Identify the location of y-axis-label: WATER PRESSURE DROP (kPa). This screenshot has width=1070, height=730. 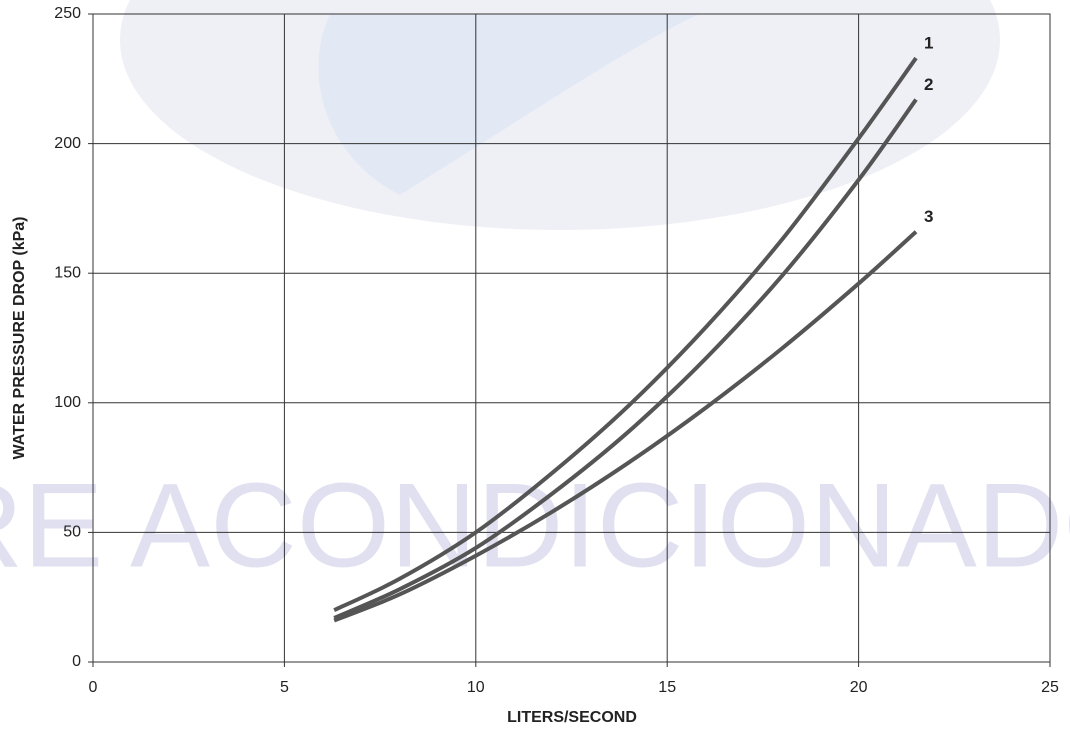
(19, 337).